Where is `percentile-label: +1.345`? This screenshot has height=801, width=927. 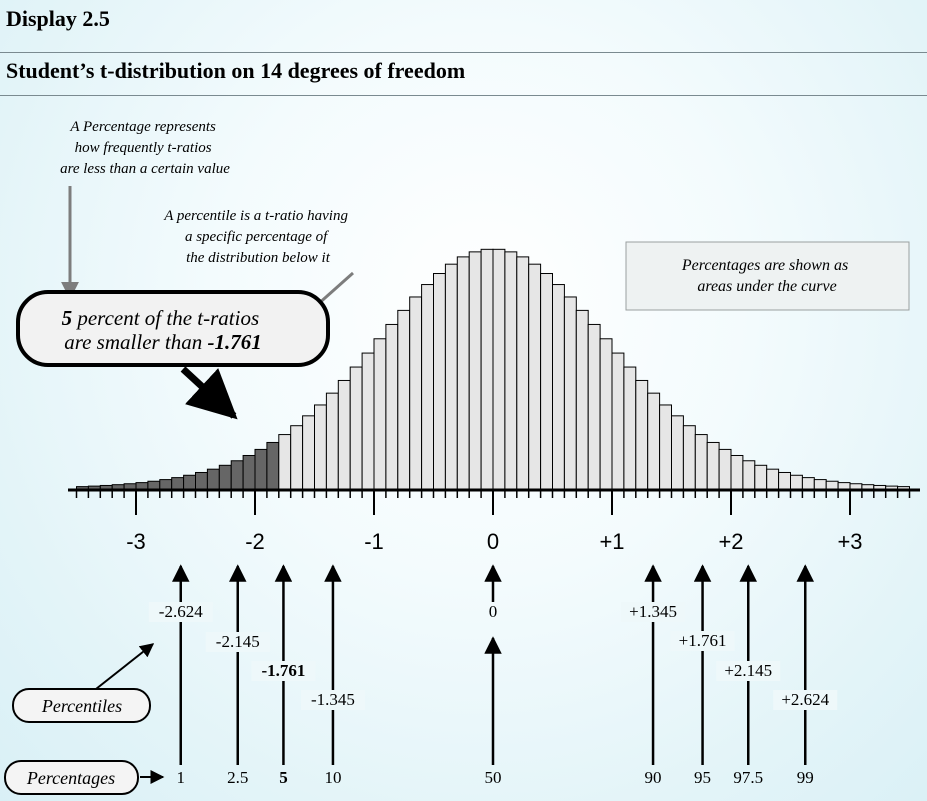
percentile-label: +1.345 is located at coordinates (653, 611).